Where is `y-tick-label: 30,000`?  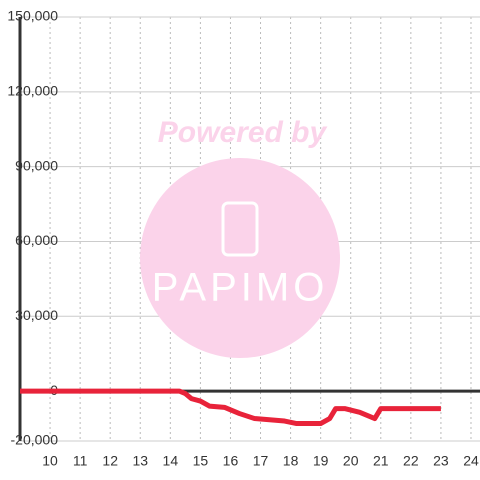
y-tick-label: 30,000 is located at coordinates (36, 315).